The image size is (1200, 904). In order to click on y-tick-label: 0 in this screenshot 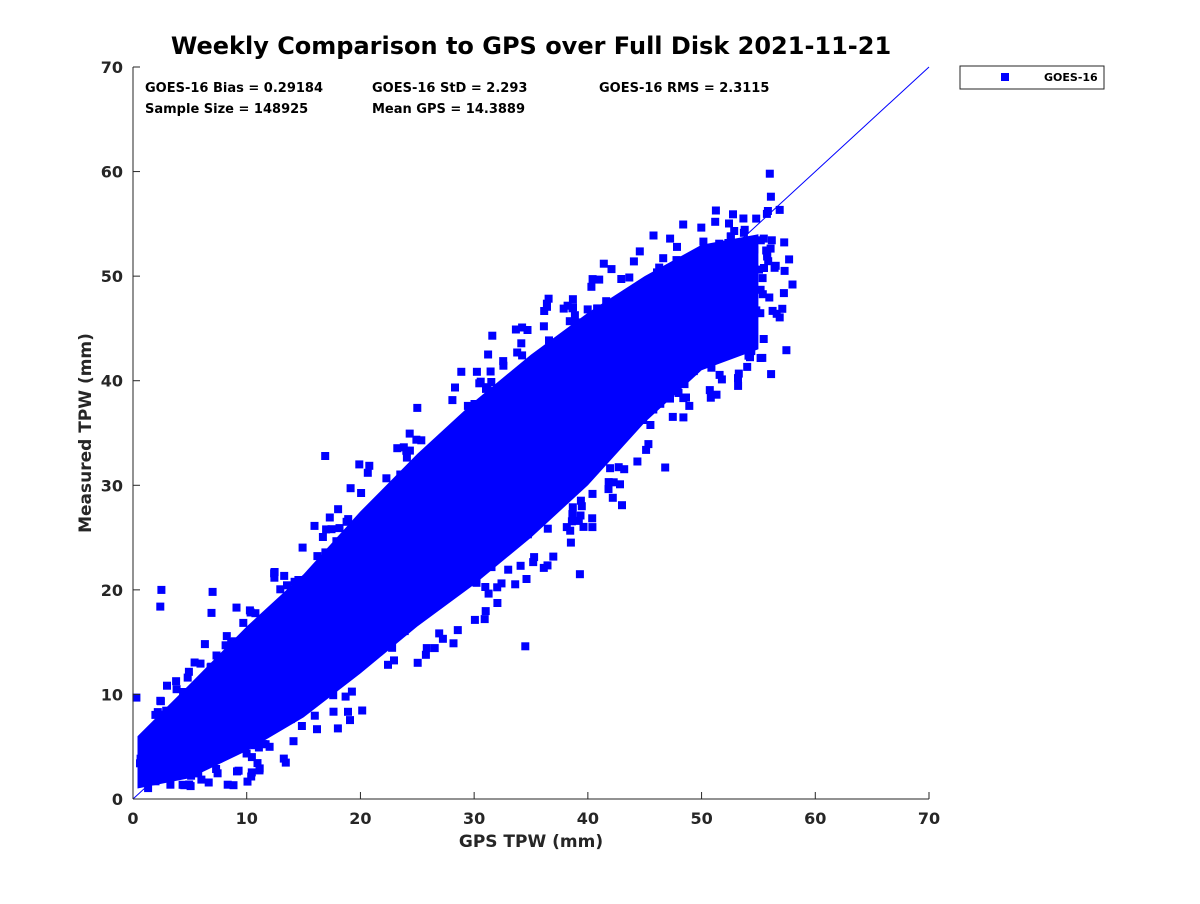, I will do `click(117, 799)`.